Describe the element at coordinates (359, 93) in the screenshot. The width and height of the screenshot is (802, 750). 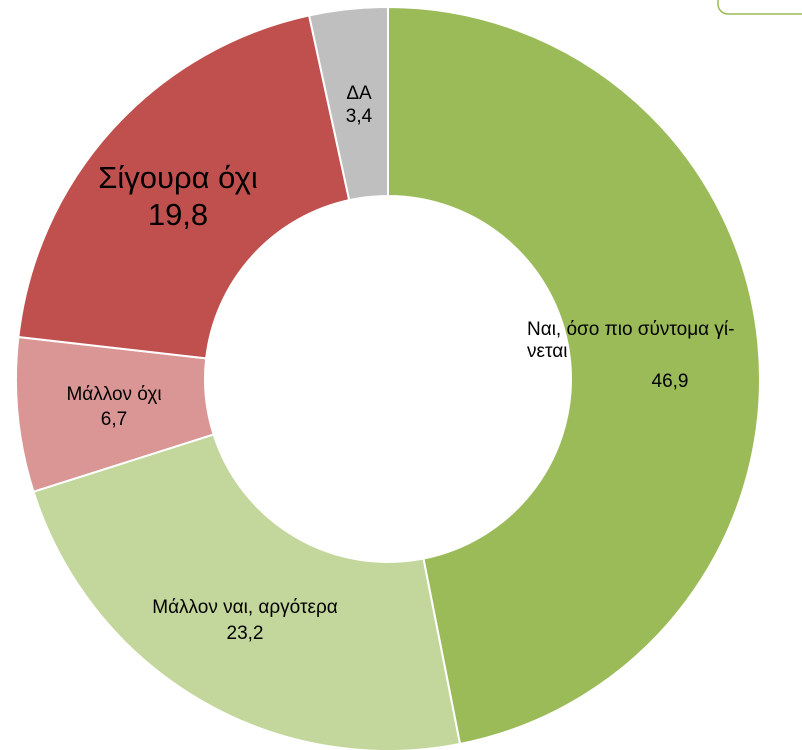
I see `slice-label: ΔΑ` at that location.